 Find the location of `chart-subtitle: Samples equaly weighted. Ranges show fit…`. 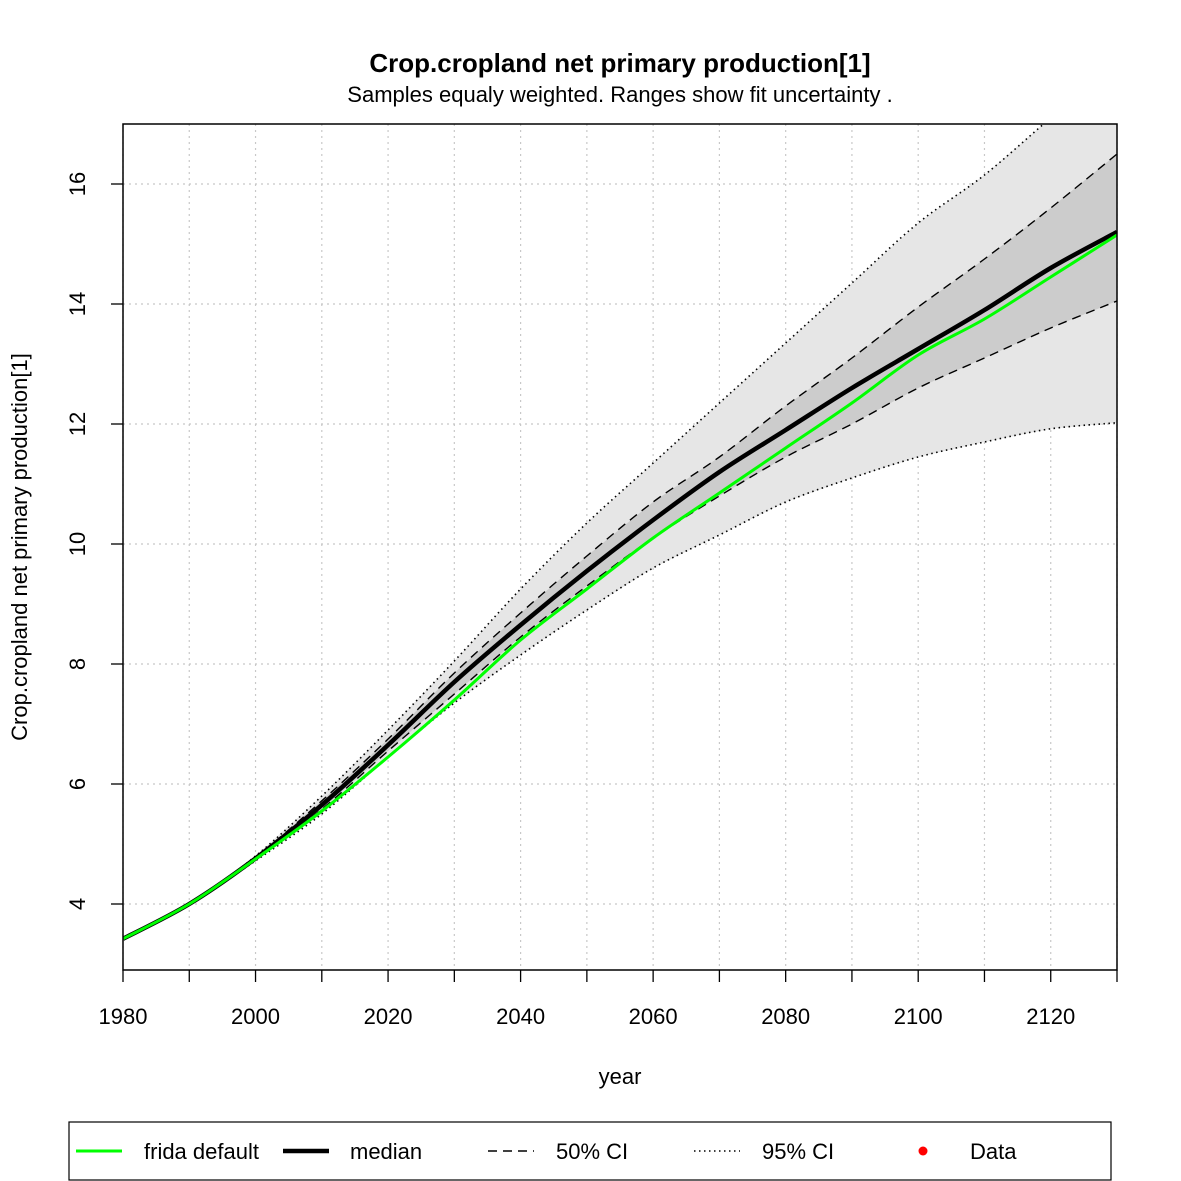

chart-subtitle: Samples equaly weighted. Ranges show fit… is located at coordinates (619, 94).